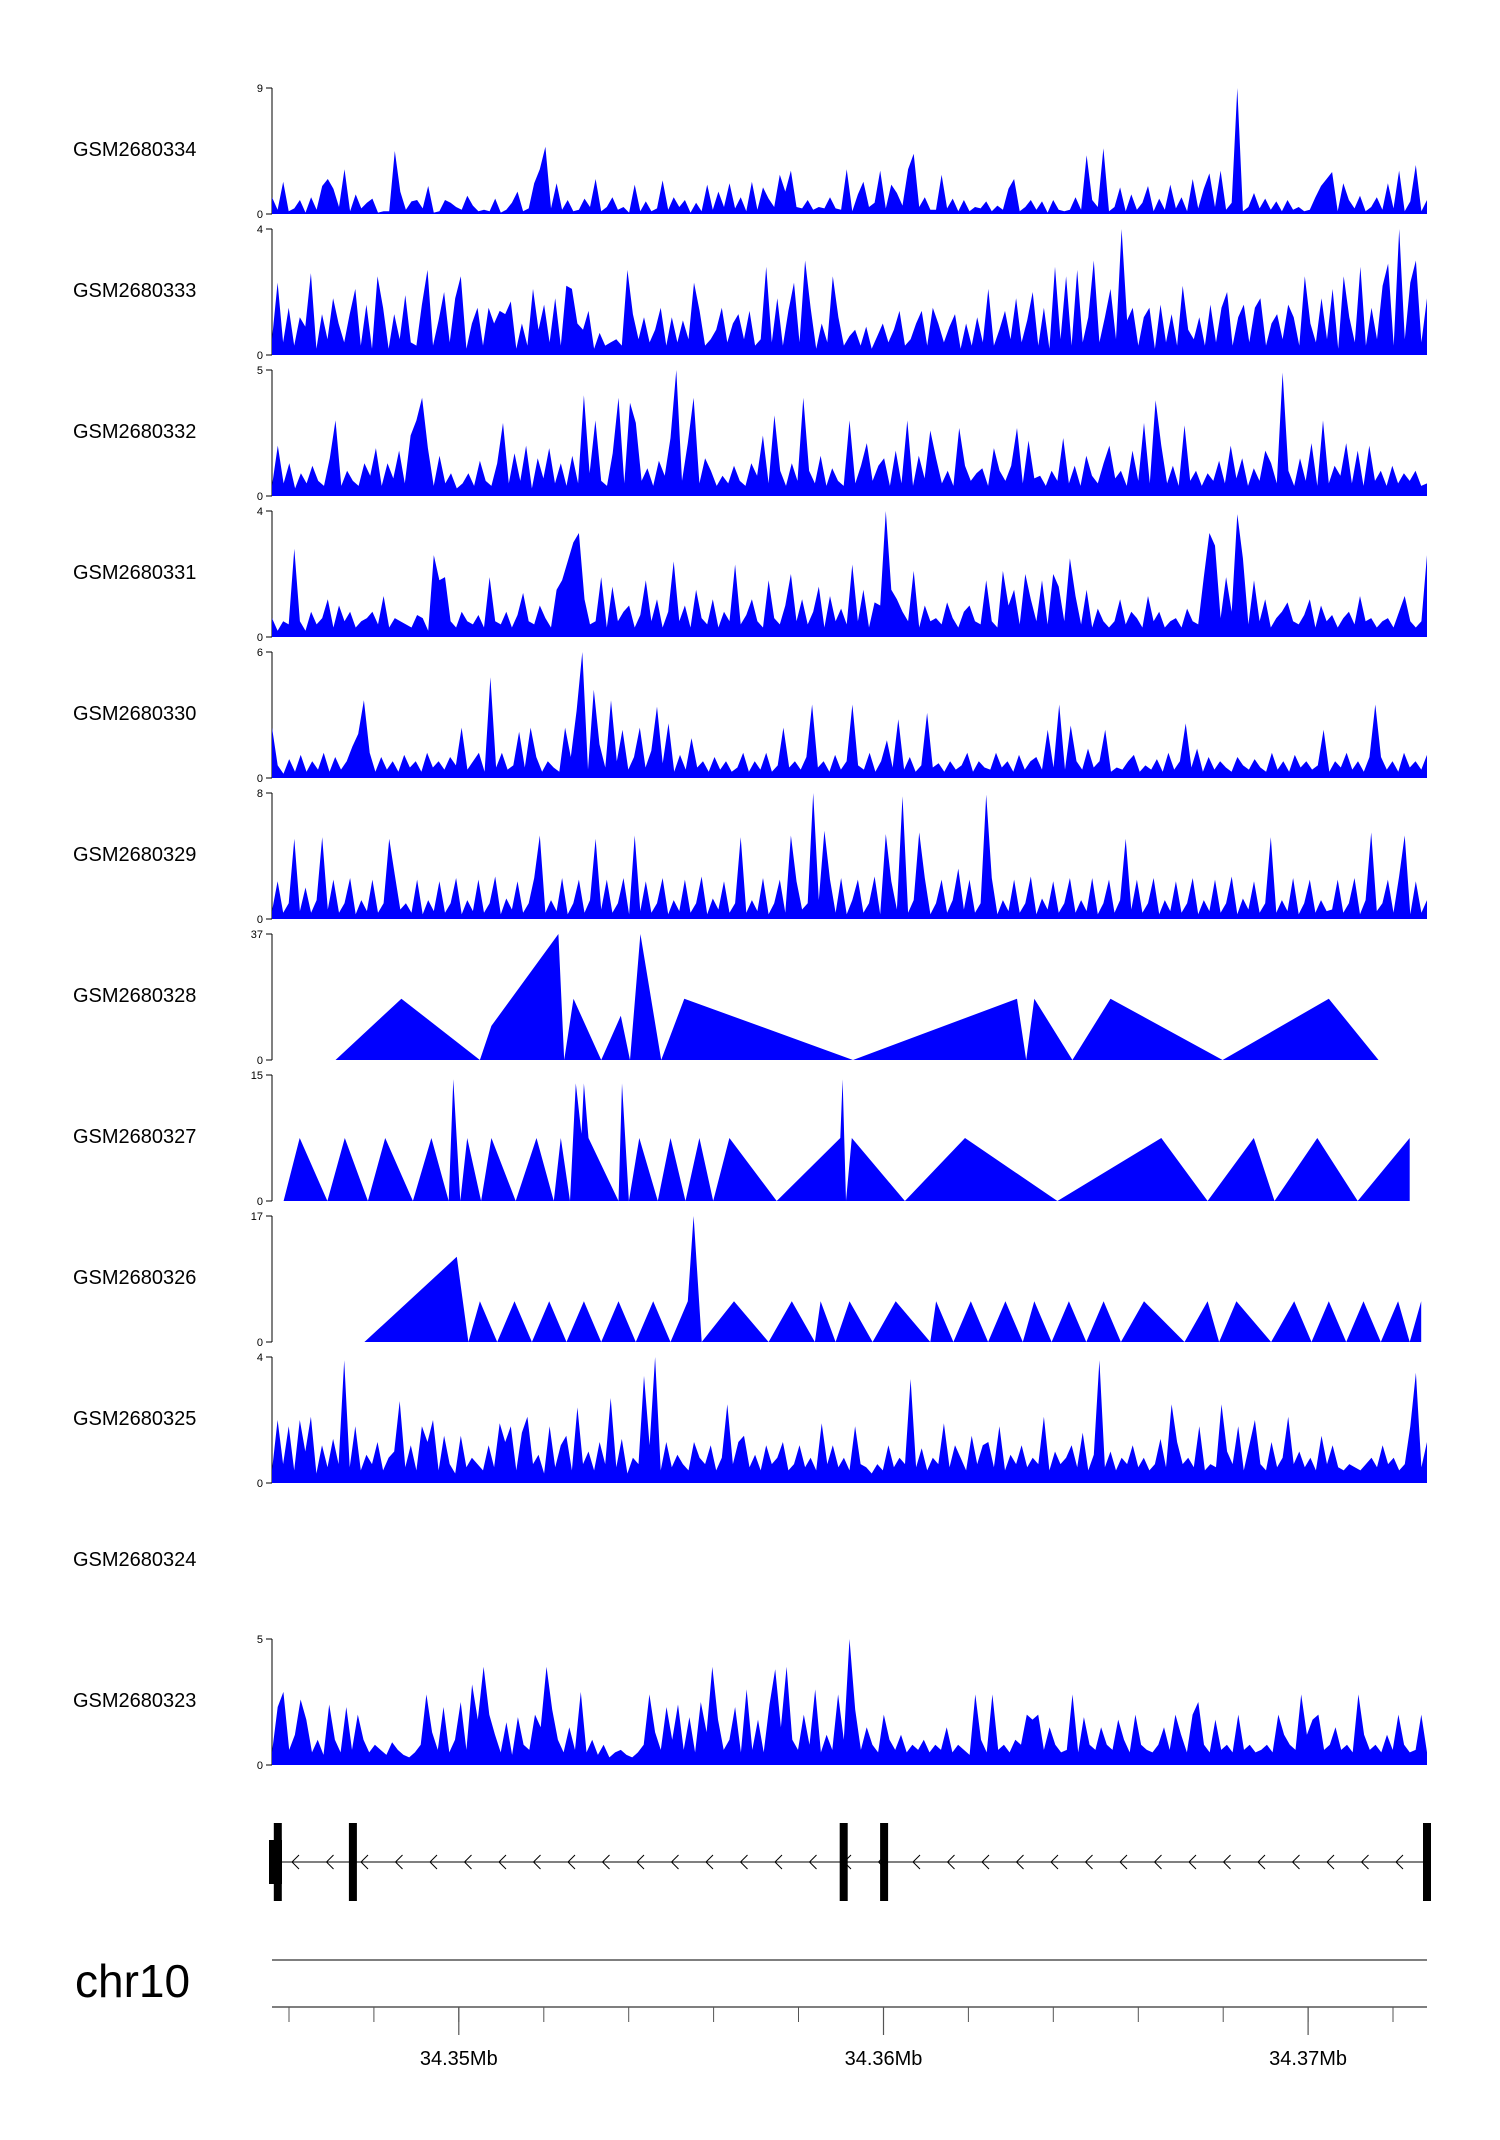 Image resolution: width=1500 pixels, height=2140 pixels. What do you see at coordinates (134, 1278) in the screenshot?
I see `track-label: GSM2680326` at bounding box center [134, 1278].